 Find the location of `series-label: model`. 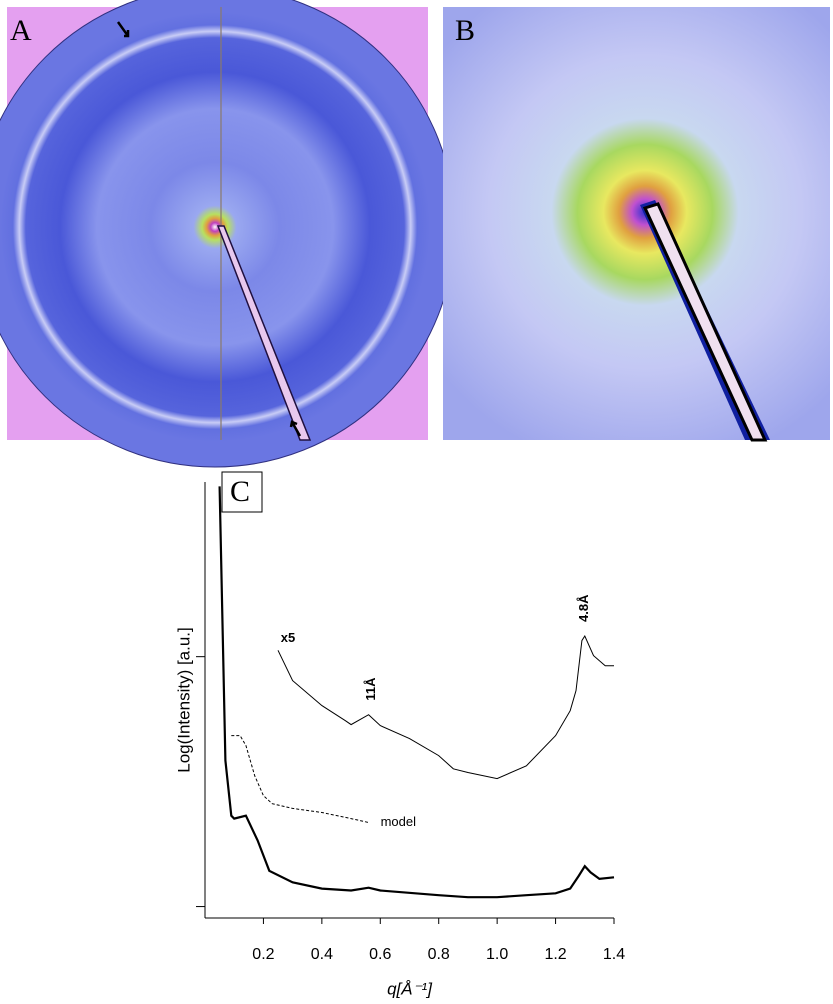

series-label: model is located at coordinates (399, 821).